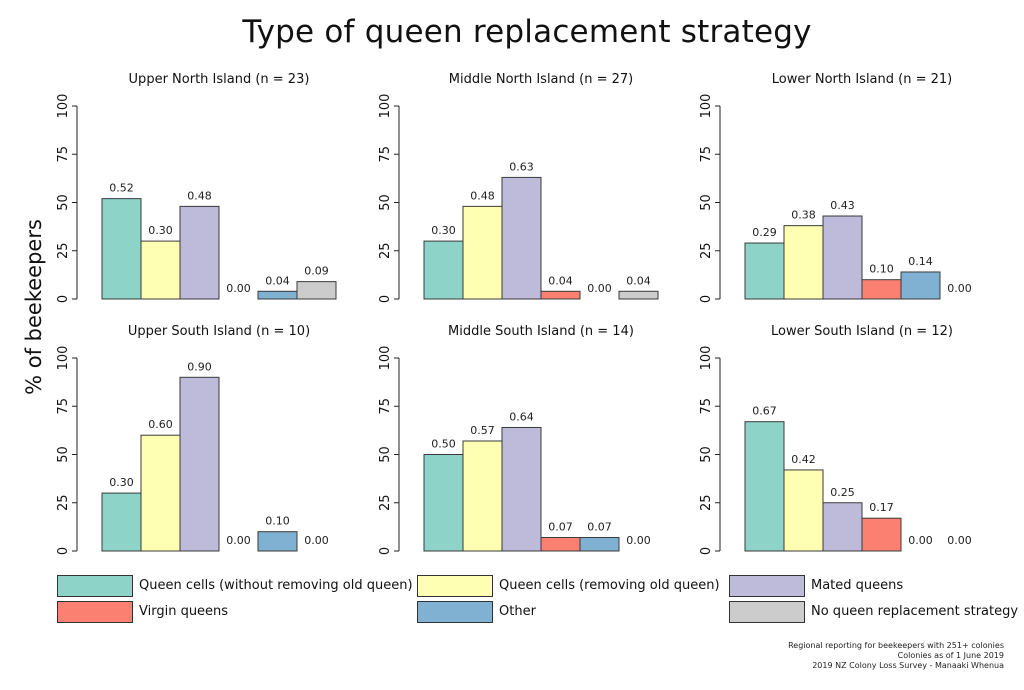 Image resolution: width=1024 pixels, height=690 pixels. Describe the element at coordinates (862, 79) in the screenshot. I see `panel-title: Lower North Island (n = 21)` at that location.